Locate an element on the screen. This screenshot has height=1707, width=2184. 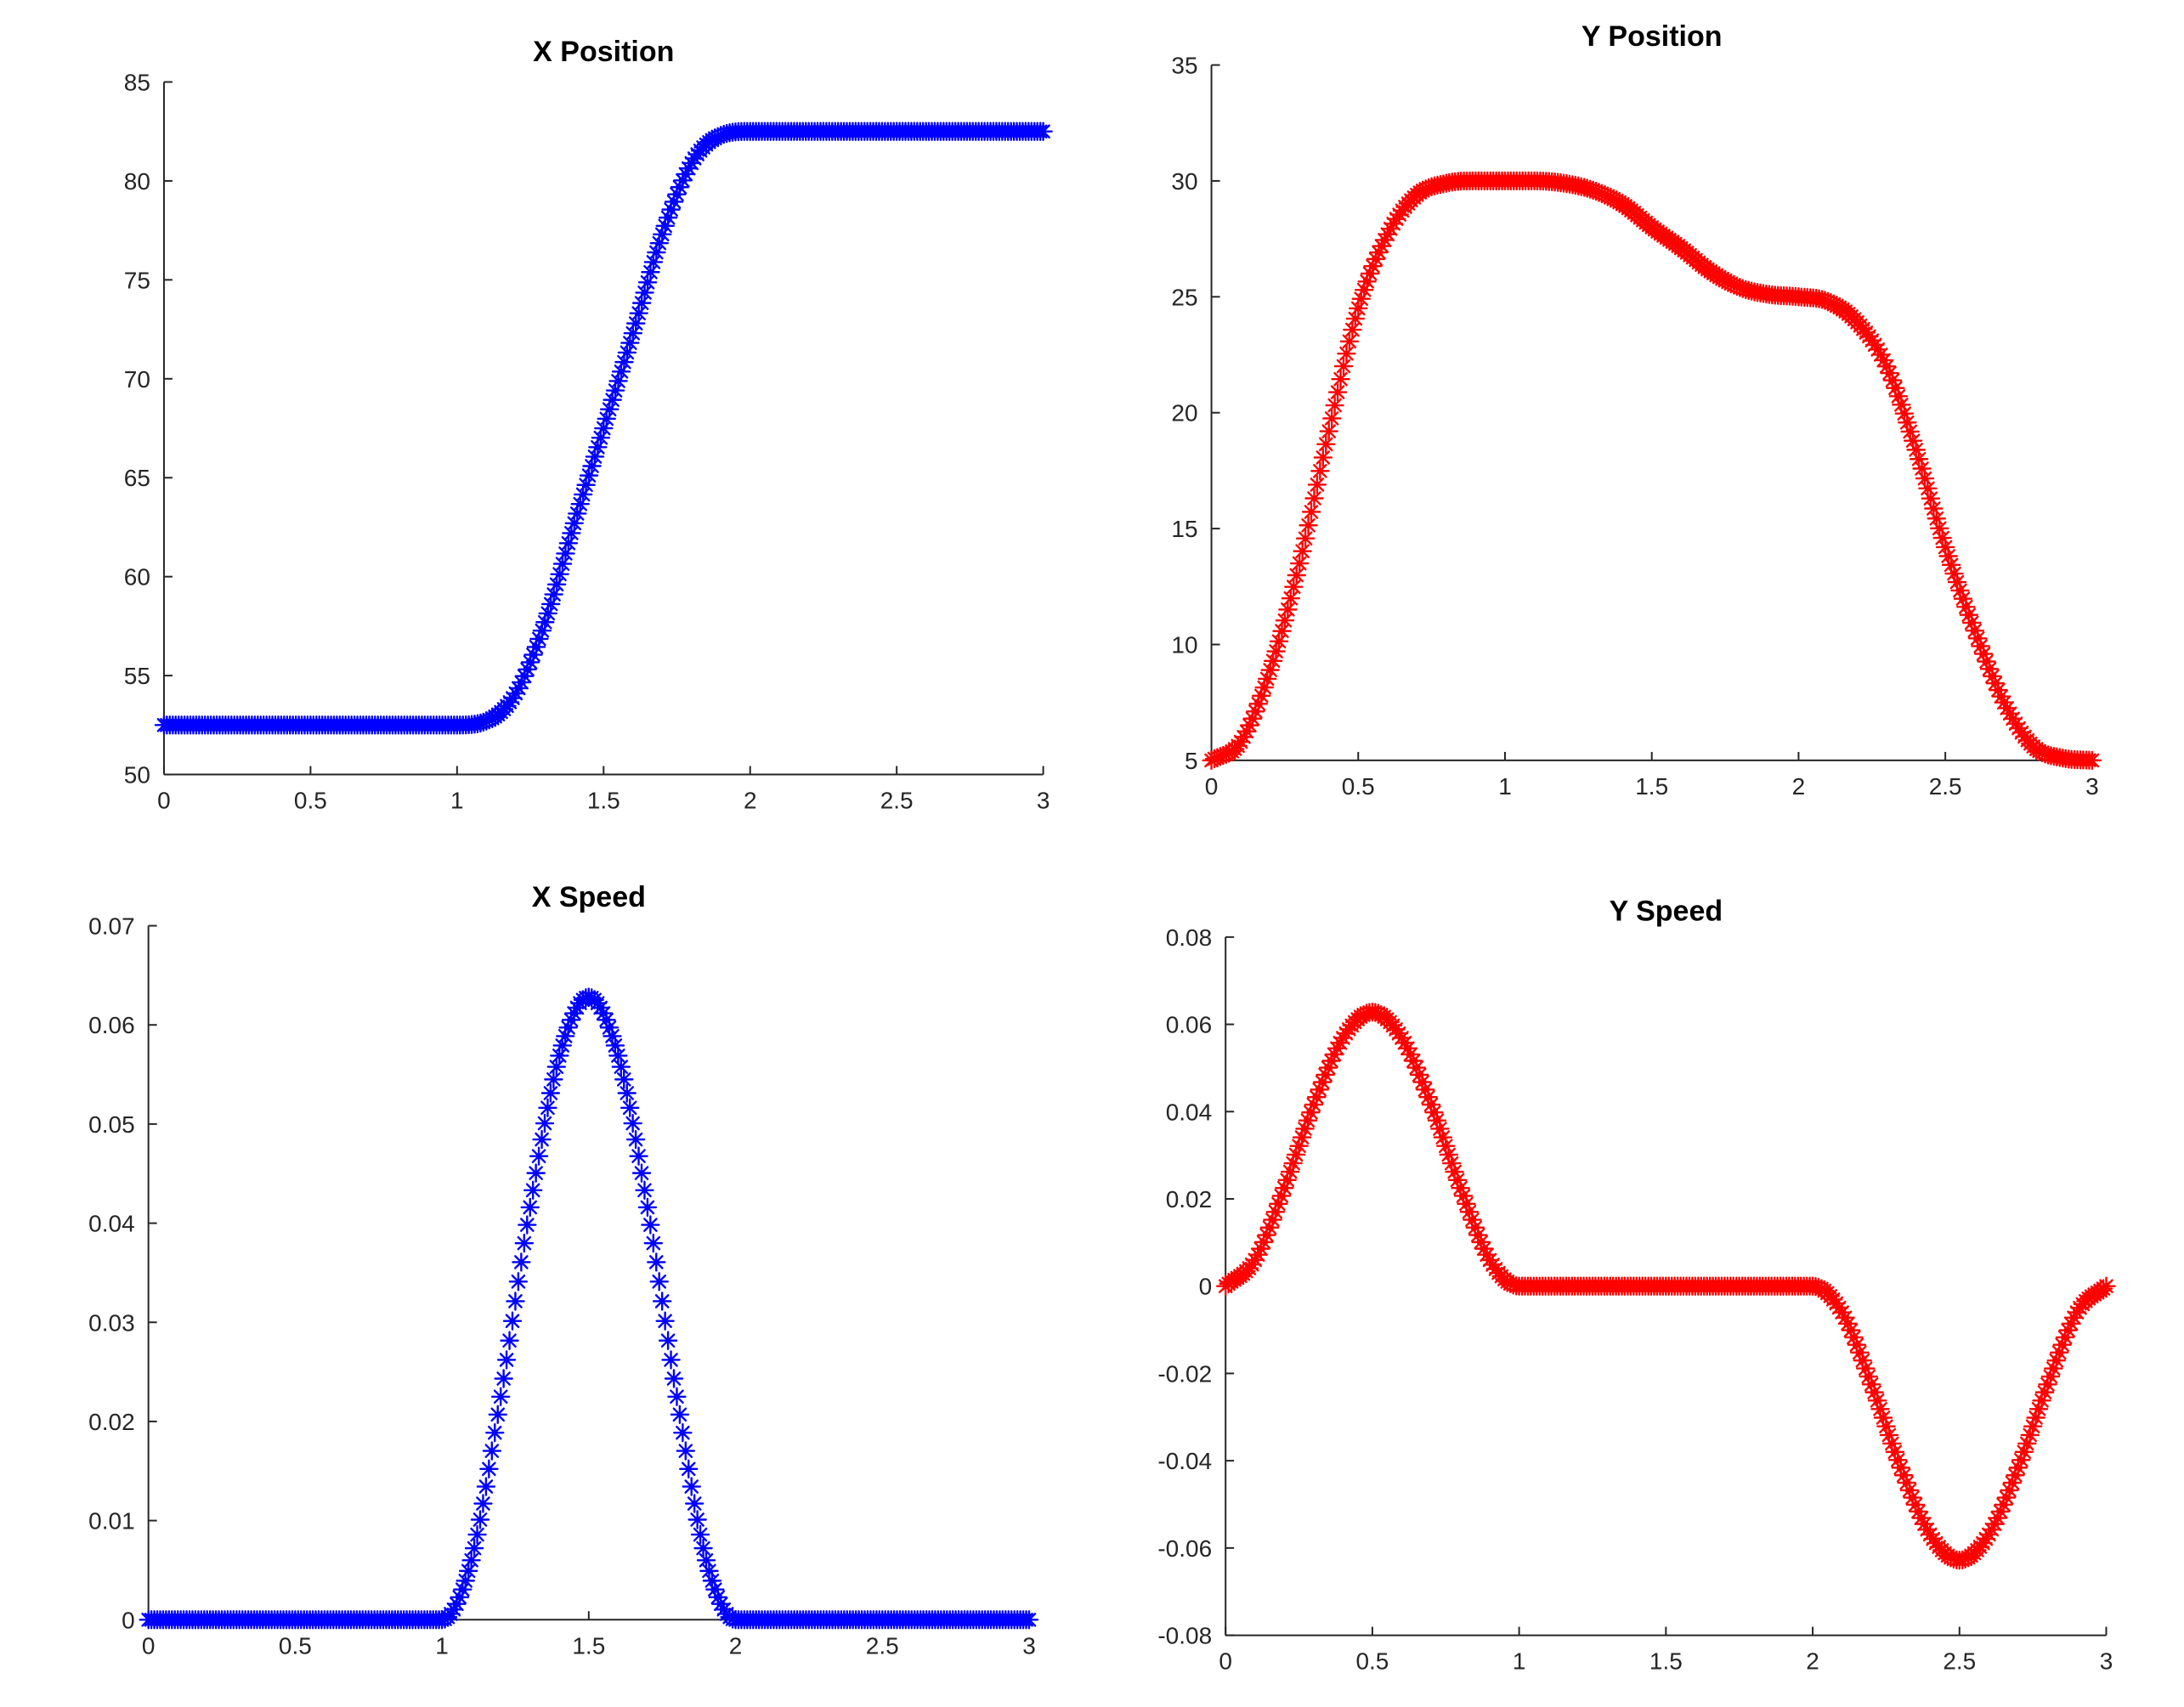
x-tick-label: 2 is located at coordinates (1812, 1661).